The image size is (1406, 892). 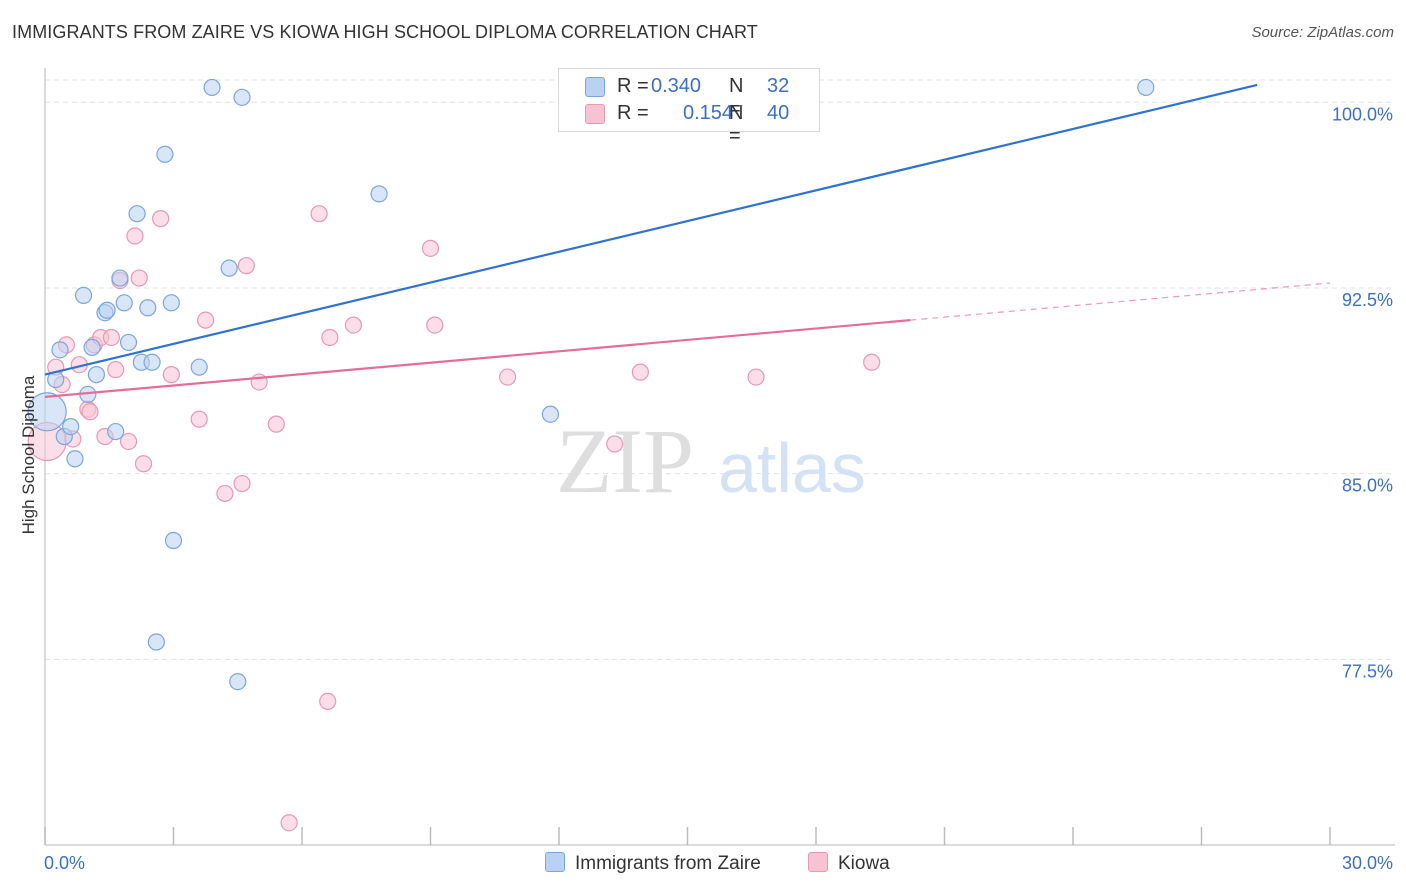 I want to click on legend-n-value: 40, so click(x=778, y=113).